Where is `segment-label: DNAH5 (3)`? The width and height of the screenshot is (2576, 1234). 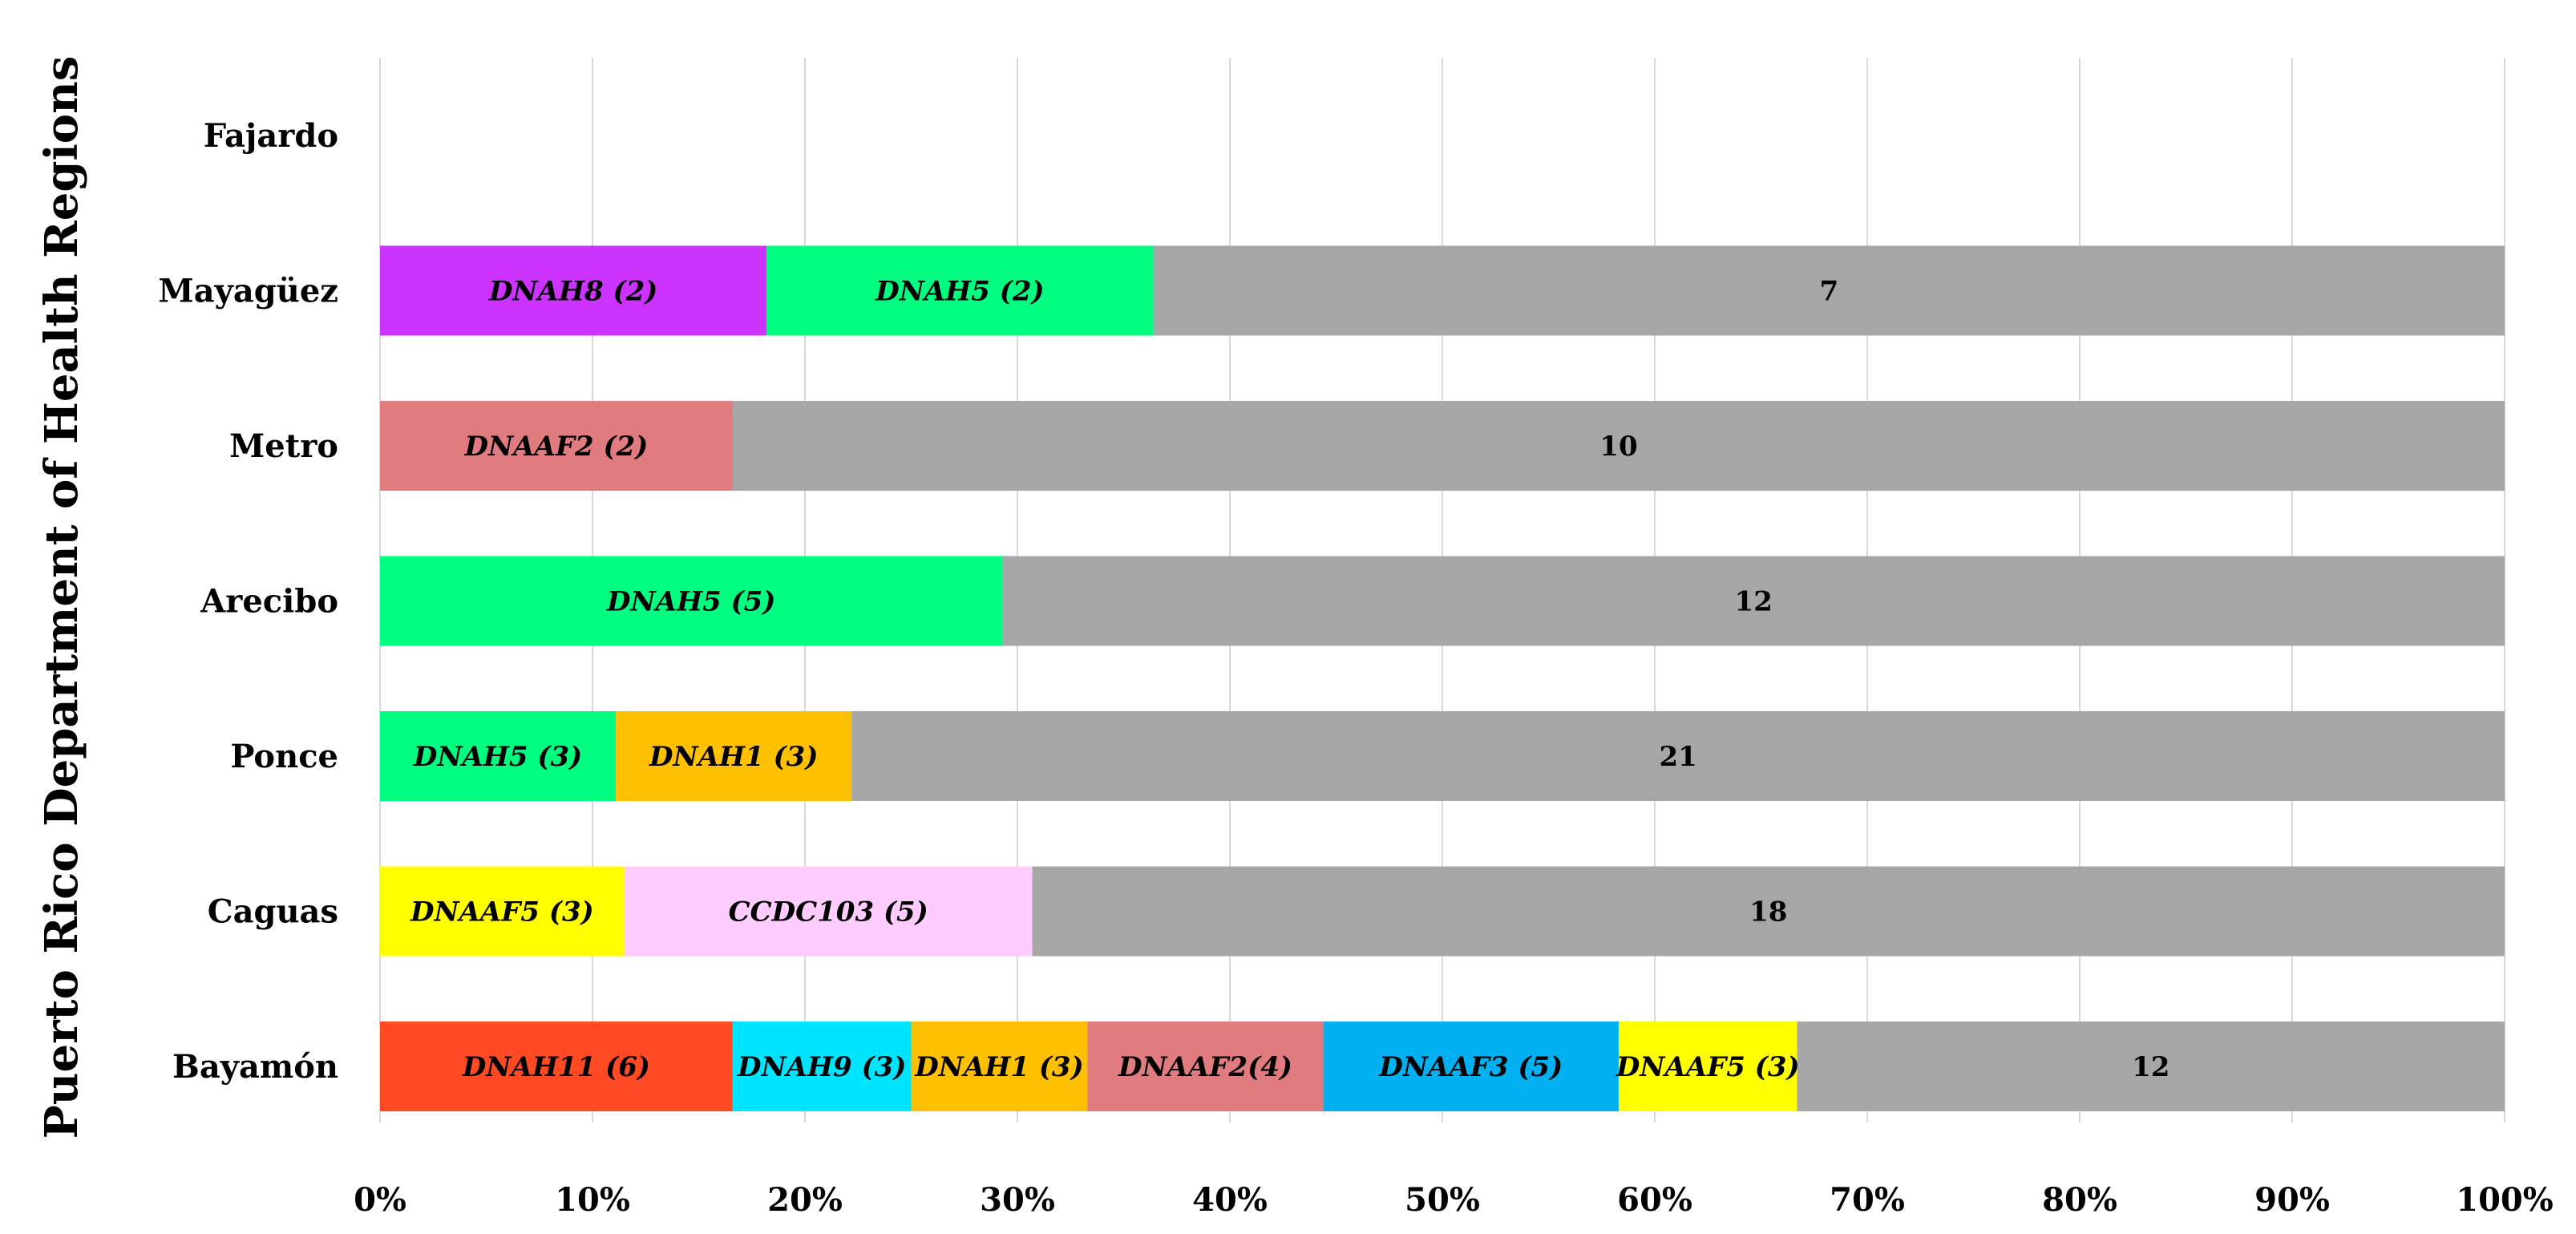 segment-label: DNAH5 (3) is located at coordinates (497, 757).